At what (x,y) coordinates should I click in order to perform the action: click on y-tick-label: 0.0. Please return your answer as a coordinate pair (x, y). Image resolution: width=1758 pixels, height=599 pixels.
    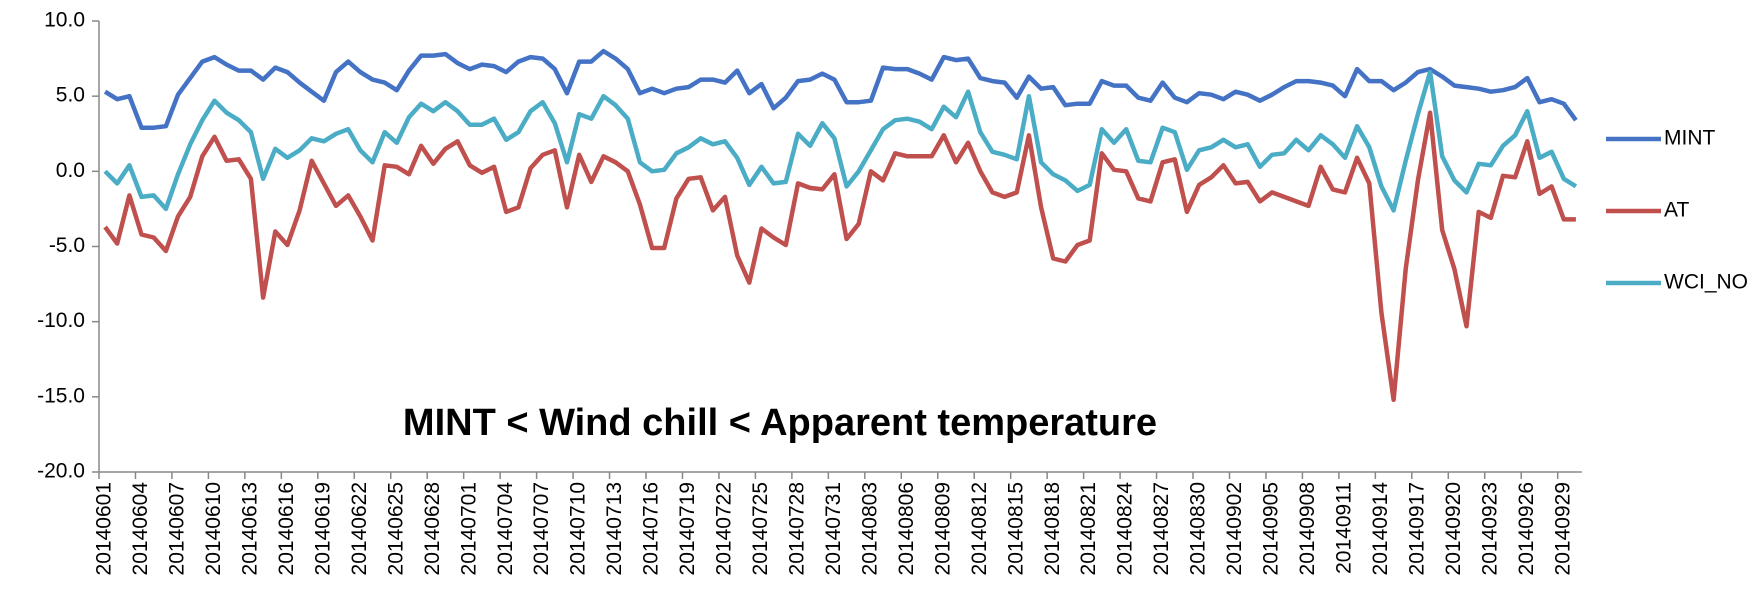
    Looking at the image, I should click on (70, 170).